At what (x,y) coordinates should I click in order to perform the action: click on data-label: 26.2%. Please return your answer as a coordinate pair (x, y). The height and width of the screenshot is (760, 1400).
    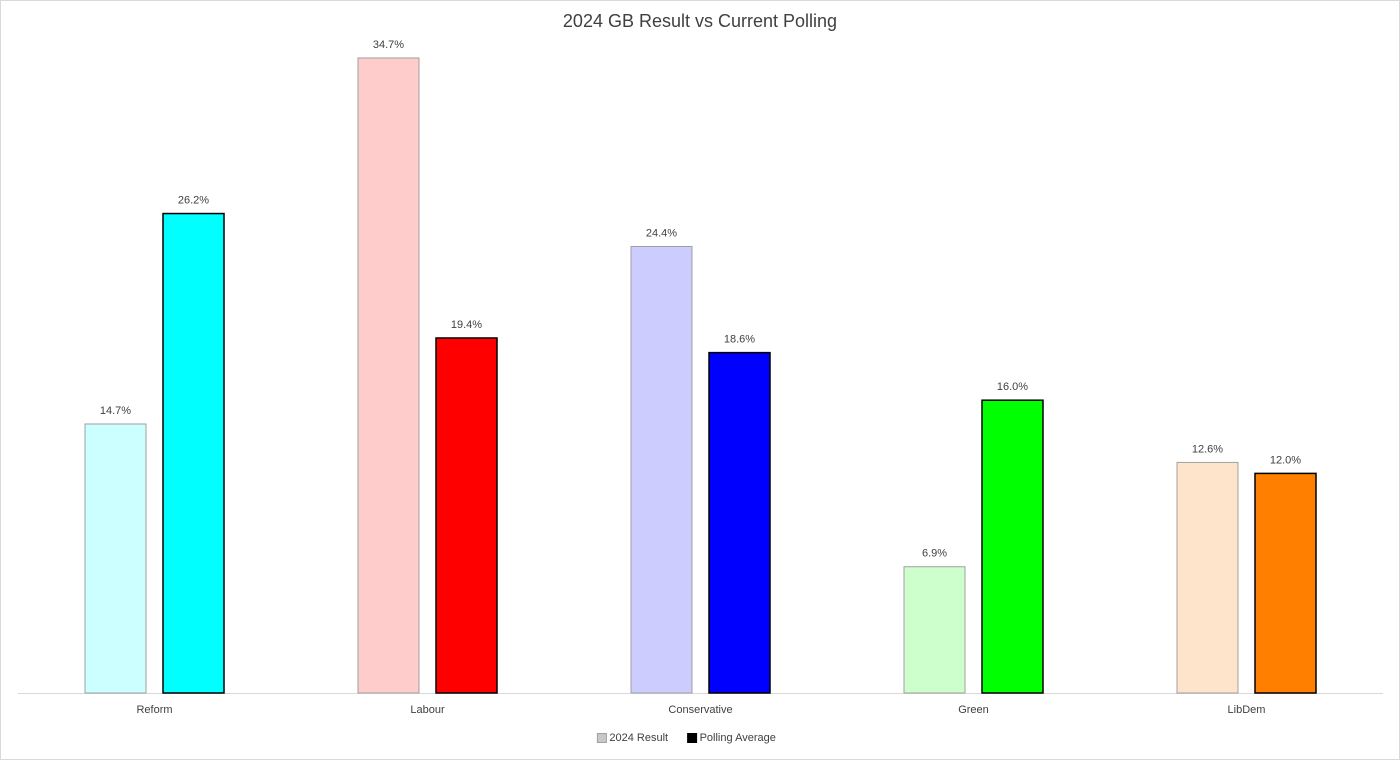
    Looking at the image, I should click on (193, 200).